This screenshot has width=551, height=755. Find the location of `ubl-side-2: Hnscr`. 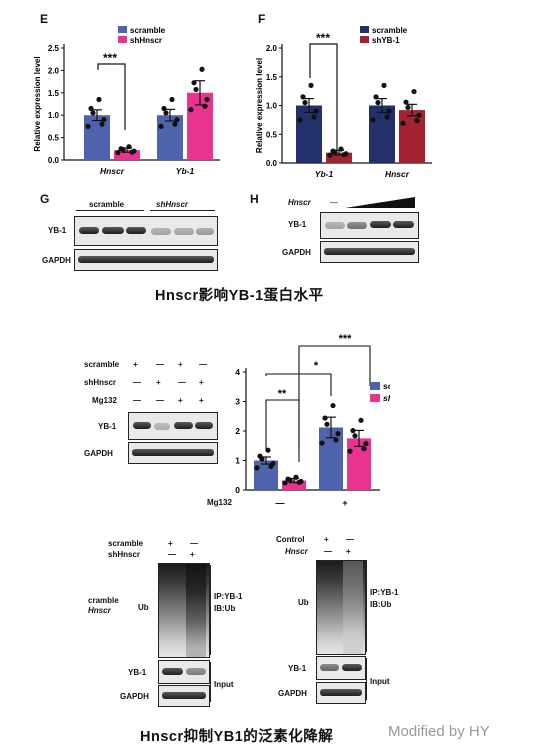

ubl-side-2: Hnscr is located at coordinates (99, 610).